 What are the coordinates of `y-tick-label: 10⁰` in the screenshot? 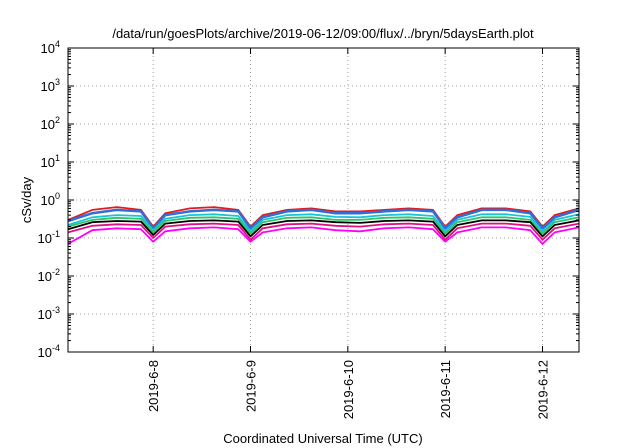 It's located at (50, 199).